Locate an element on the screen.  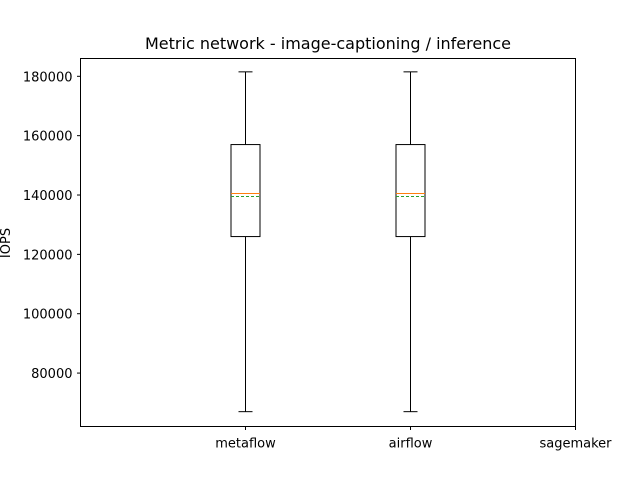
x-tick-label: sagemaker is located at coordinates (575, 444).